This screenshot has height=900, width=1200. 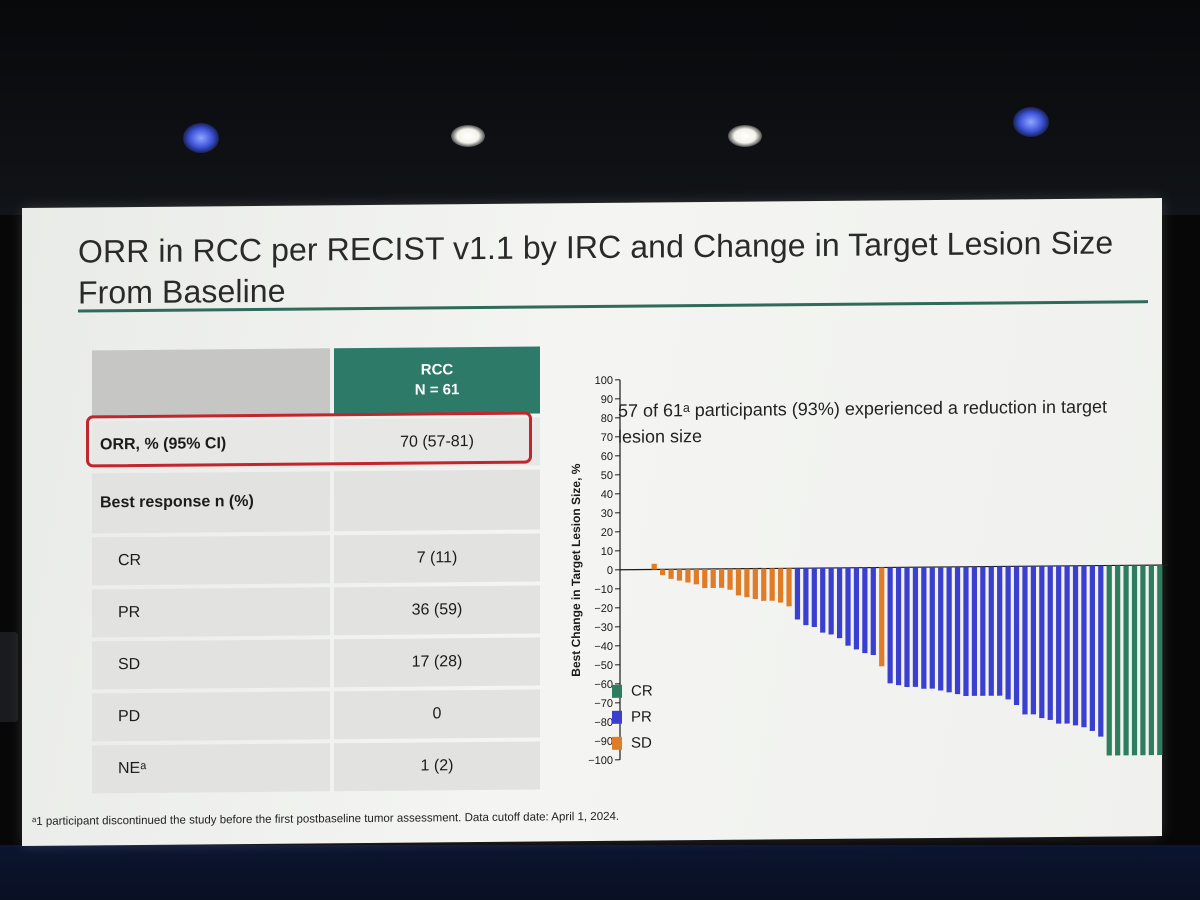 I want to click on y-tick-label: −50, so click(x=603, y=666).